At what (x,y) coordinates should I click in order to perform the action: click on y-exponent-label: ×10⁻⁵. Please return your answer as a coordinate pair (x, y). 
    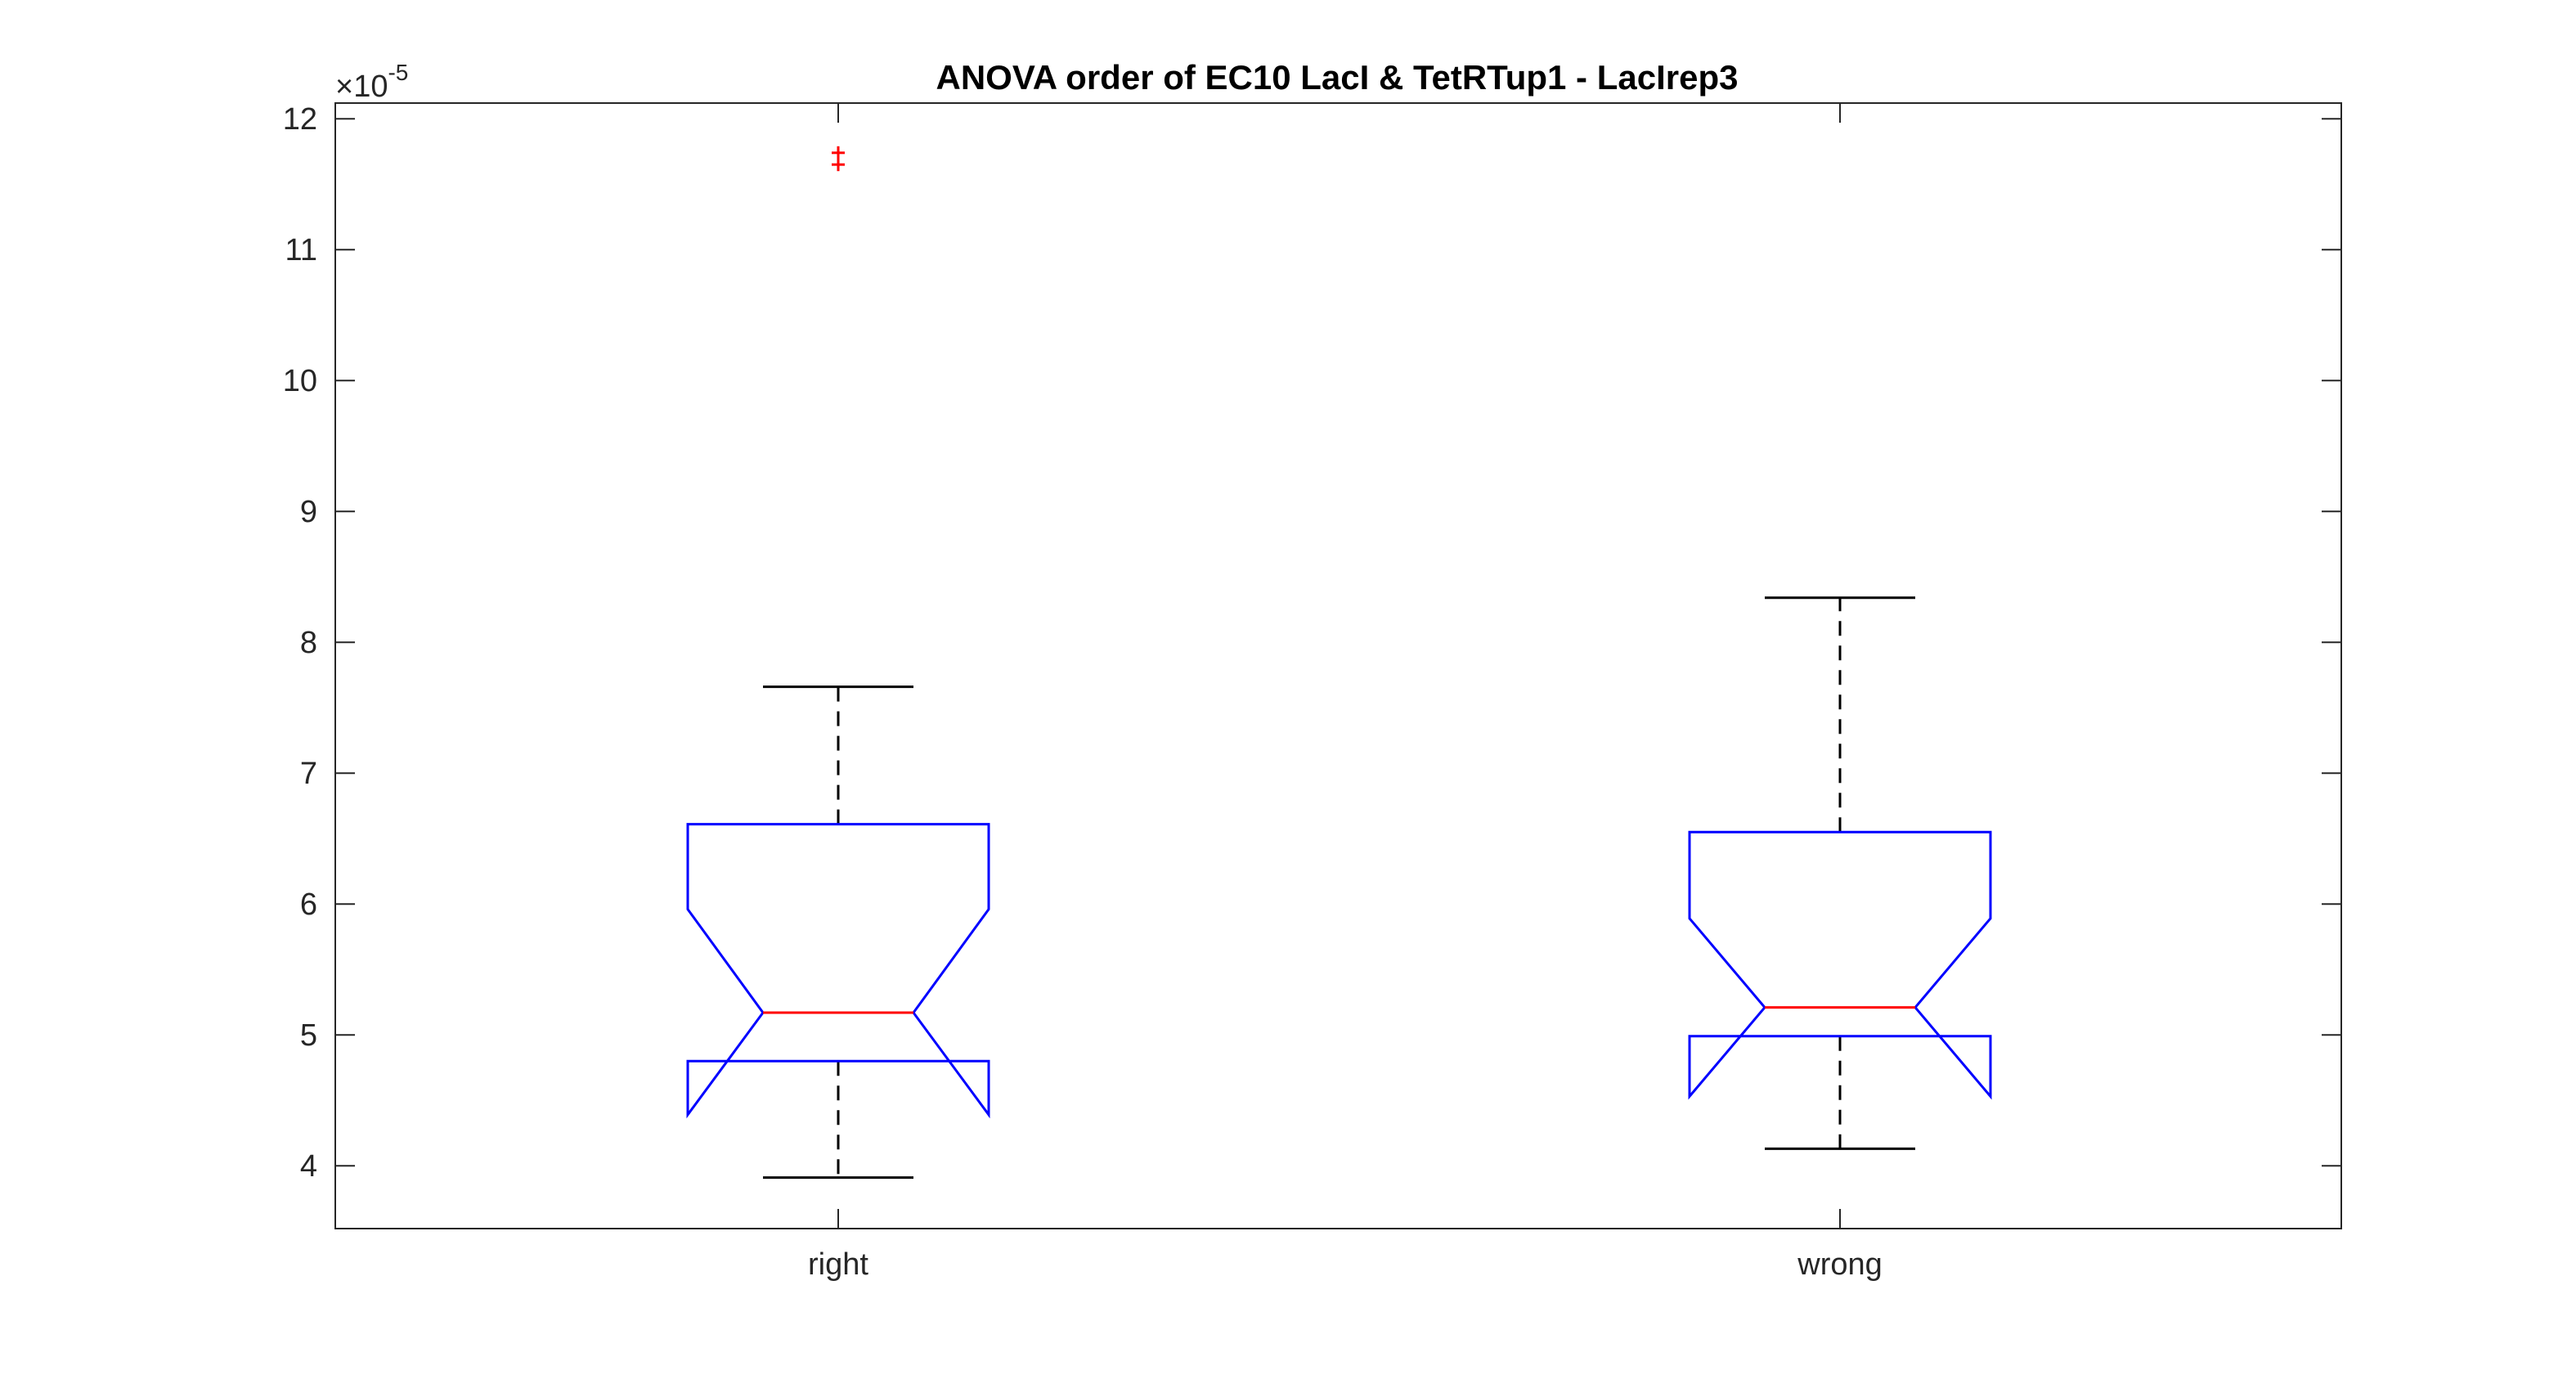
    Looking at the image, I should click on (371, 82).